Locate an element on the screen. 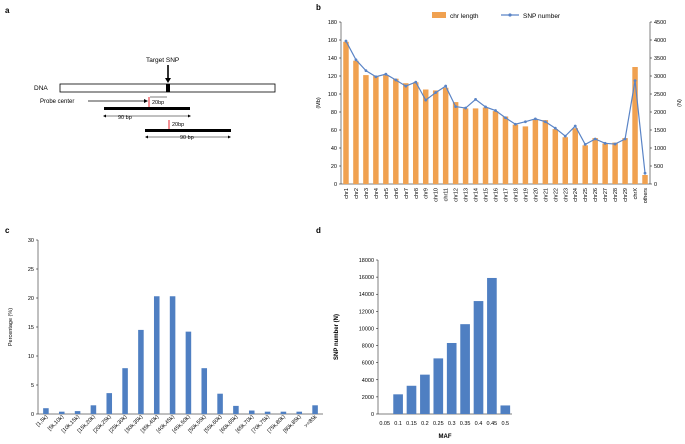 Image resolution: width=685 pixels, height=444 pixels. b-bar-chr27 is located at coordinates (605, 163).